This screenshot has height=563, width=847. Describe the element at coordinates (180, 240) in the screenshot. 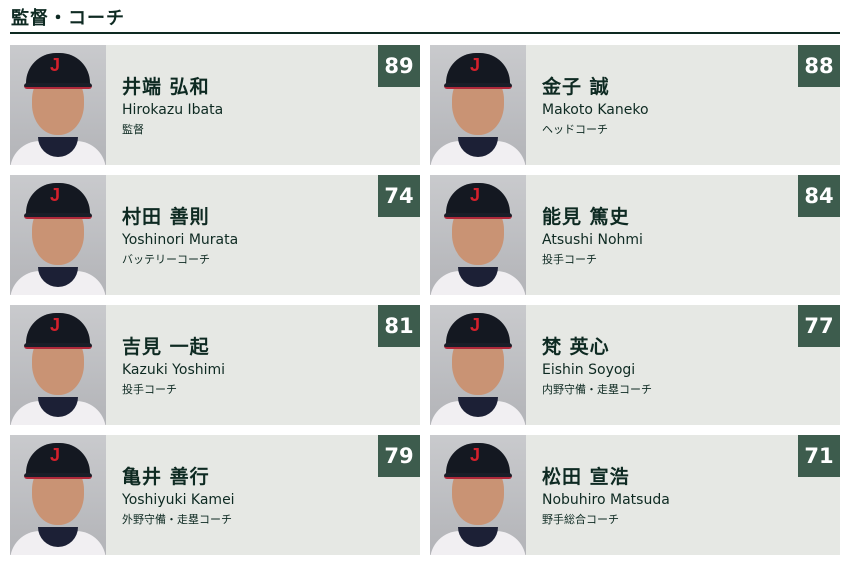

I see `staff-name-en: Yoshinori Murata` at that location.